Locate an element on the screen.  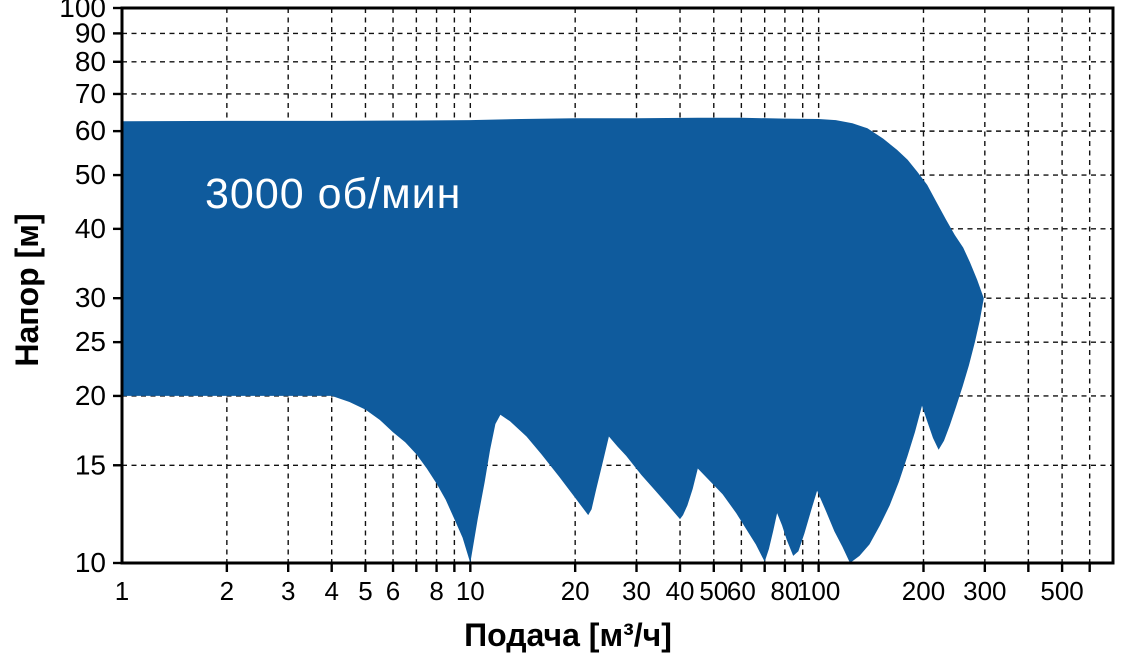
y-tick-label: 70 is located at coordinates (90, 93).